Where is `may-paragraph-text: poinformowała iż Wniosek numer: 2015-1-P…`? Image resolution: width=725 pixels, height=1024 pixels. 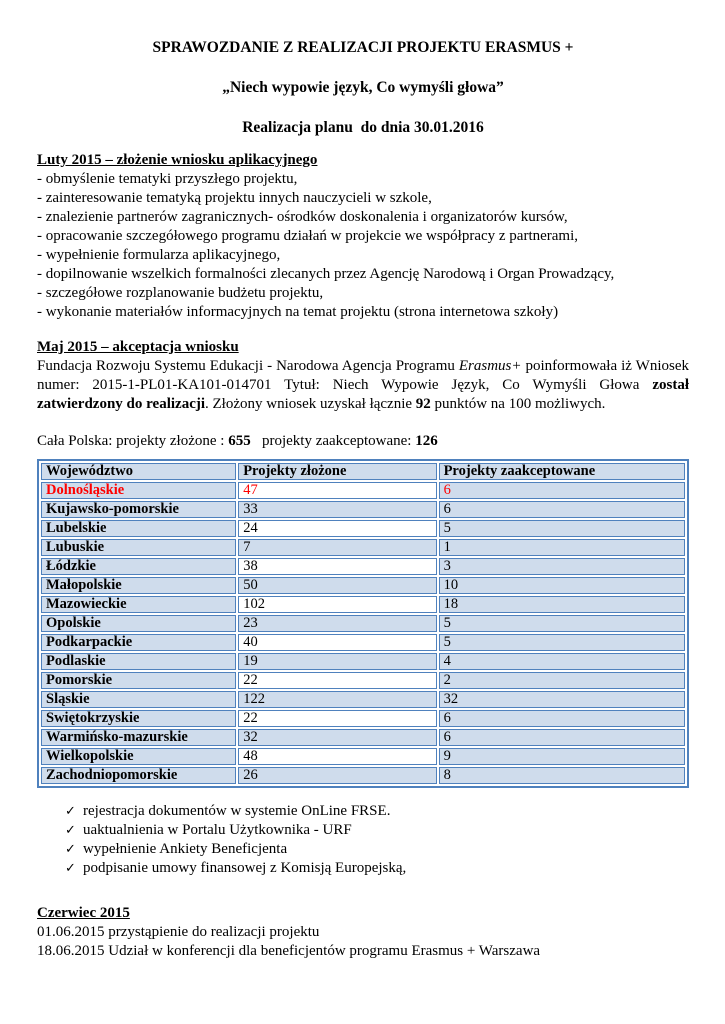 may-paragraph-text: poinformowała iż Wniosek numer: 2015-1-P… is located at coordinates (363, 375).